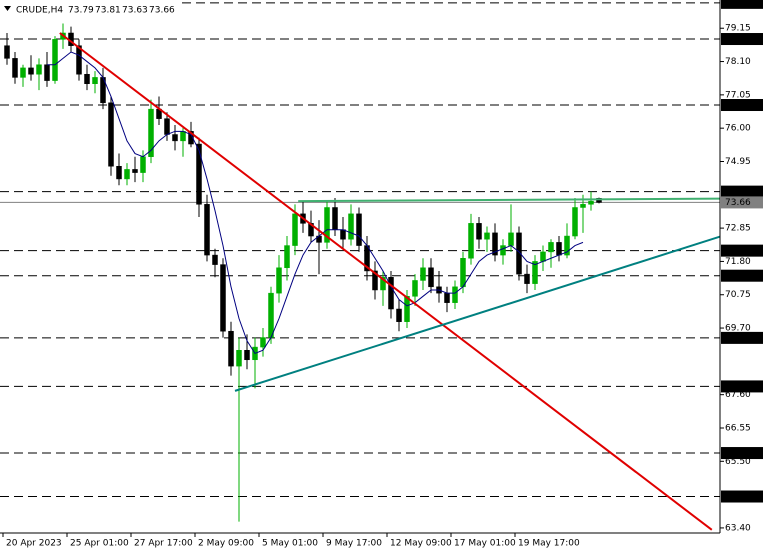  Describe the element at coordinates (290, 544) in the screenshot. I see `x-tick-label: 5 May 01:00` at that location.